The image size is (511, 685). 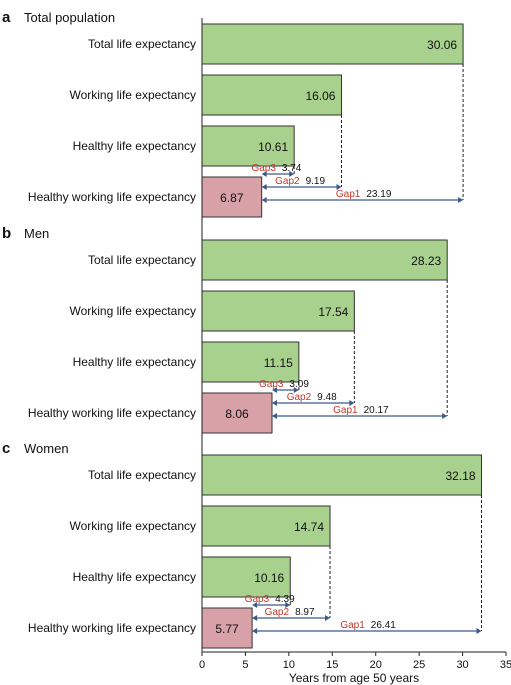 I want to click on panel-title: Total population, so click(x=69, y=17).